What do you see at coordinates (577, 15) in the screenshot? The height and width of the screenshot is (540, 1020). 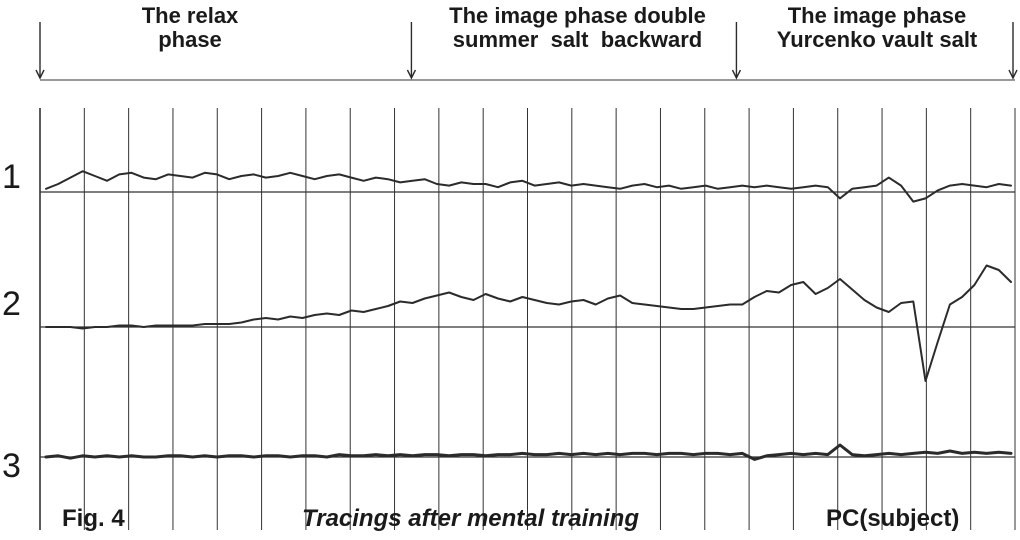 I see `phase-label-summersalt-line1: The image phase double` at bounding box center [577, 15].